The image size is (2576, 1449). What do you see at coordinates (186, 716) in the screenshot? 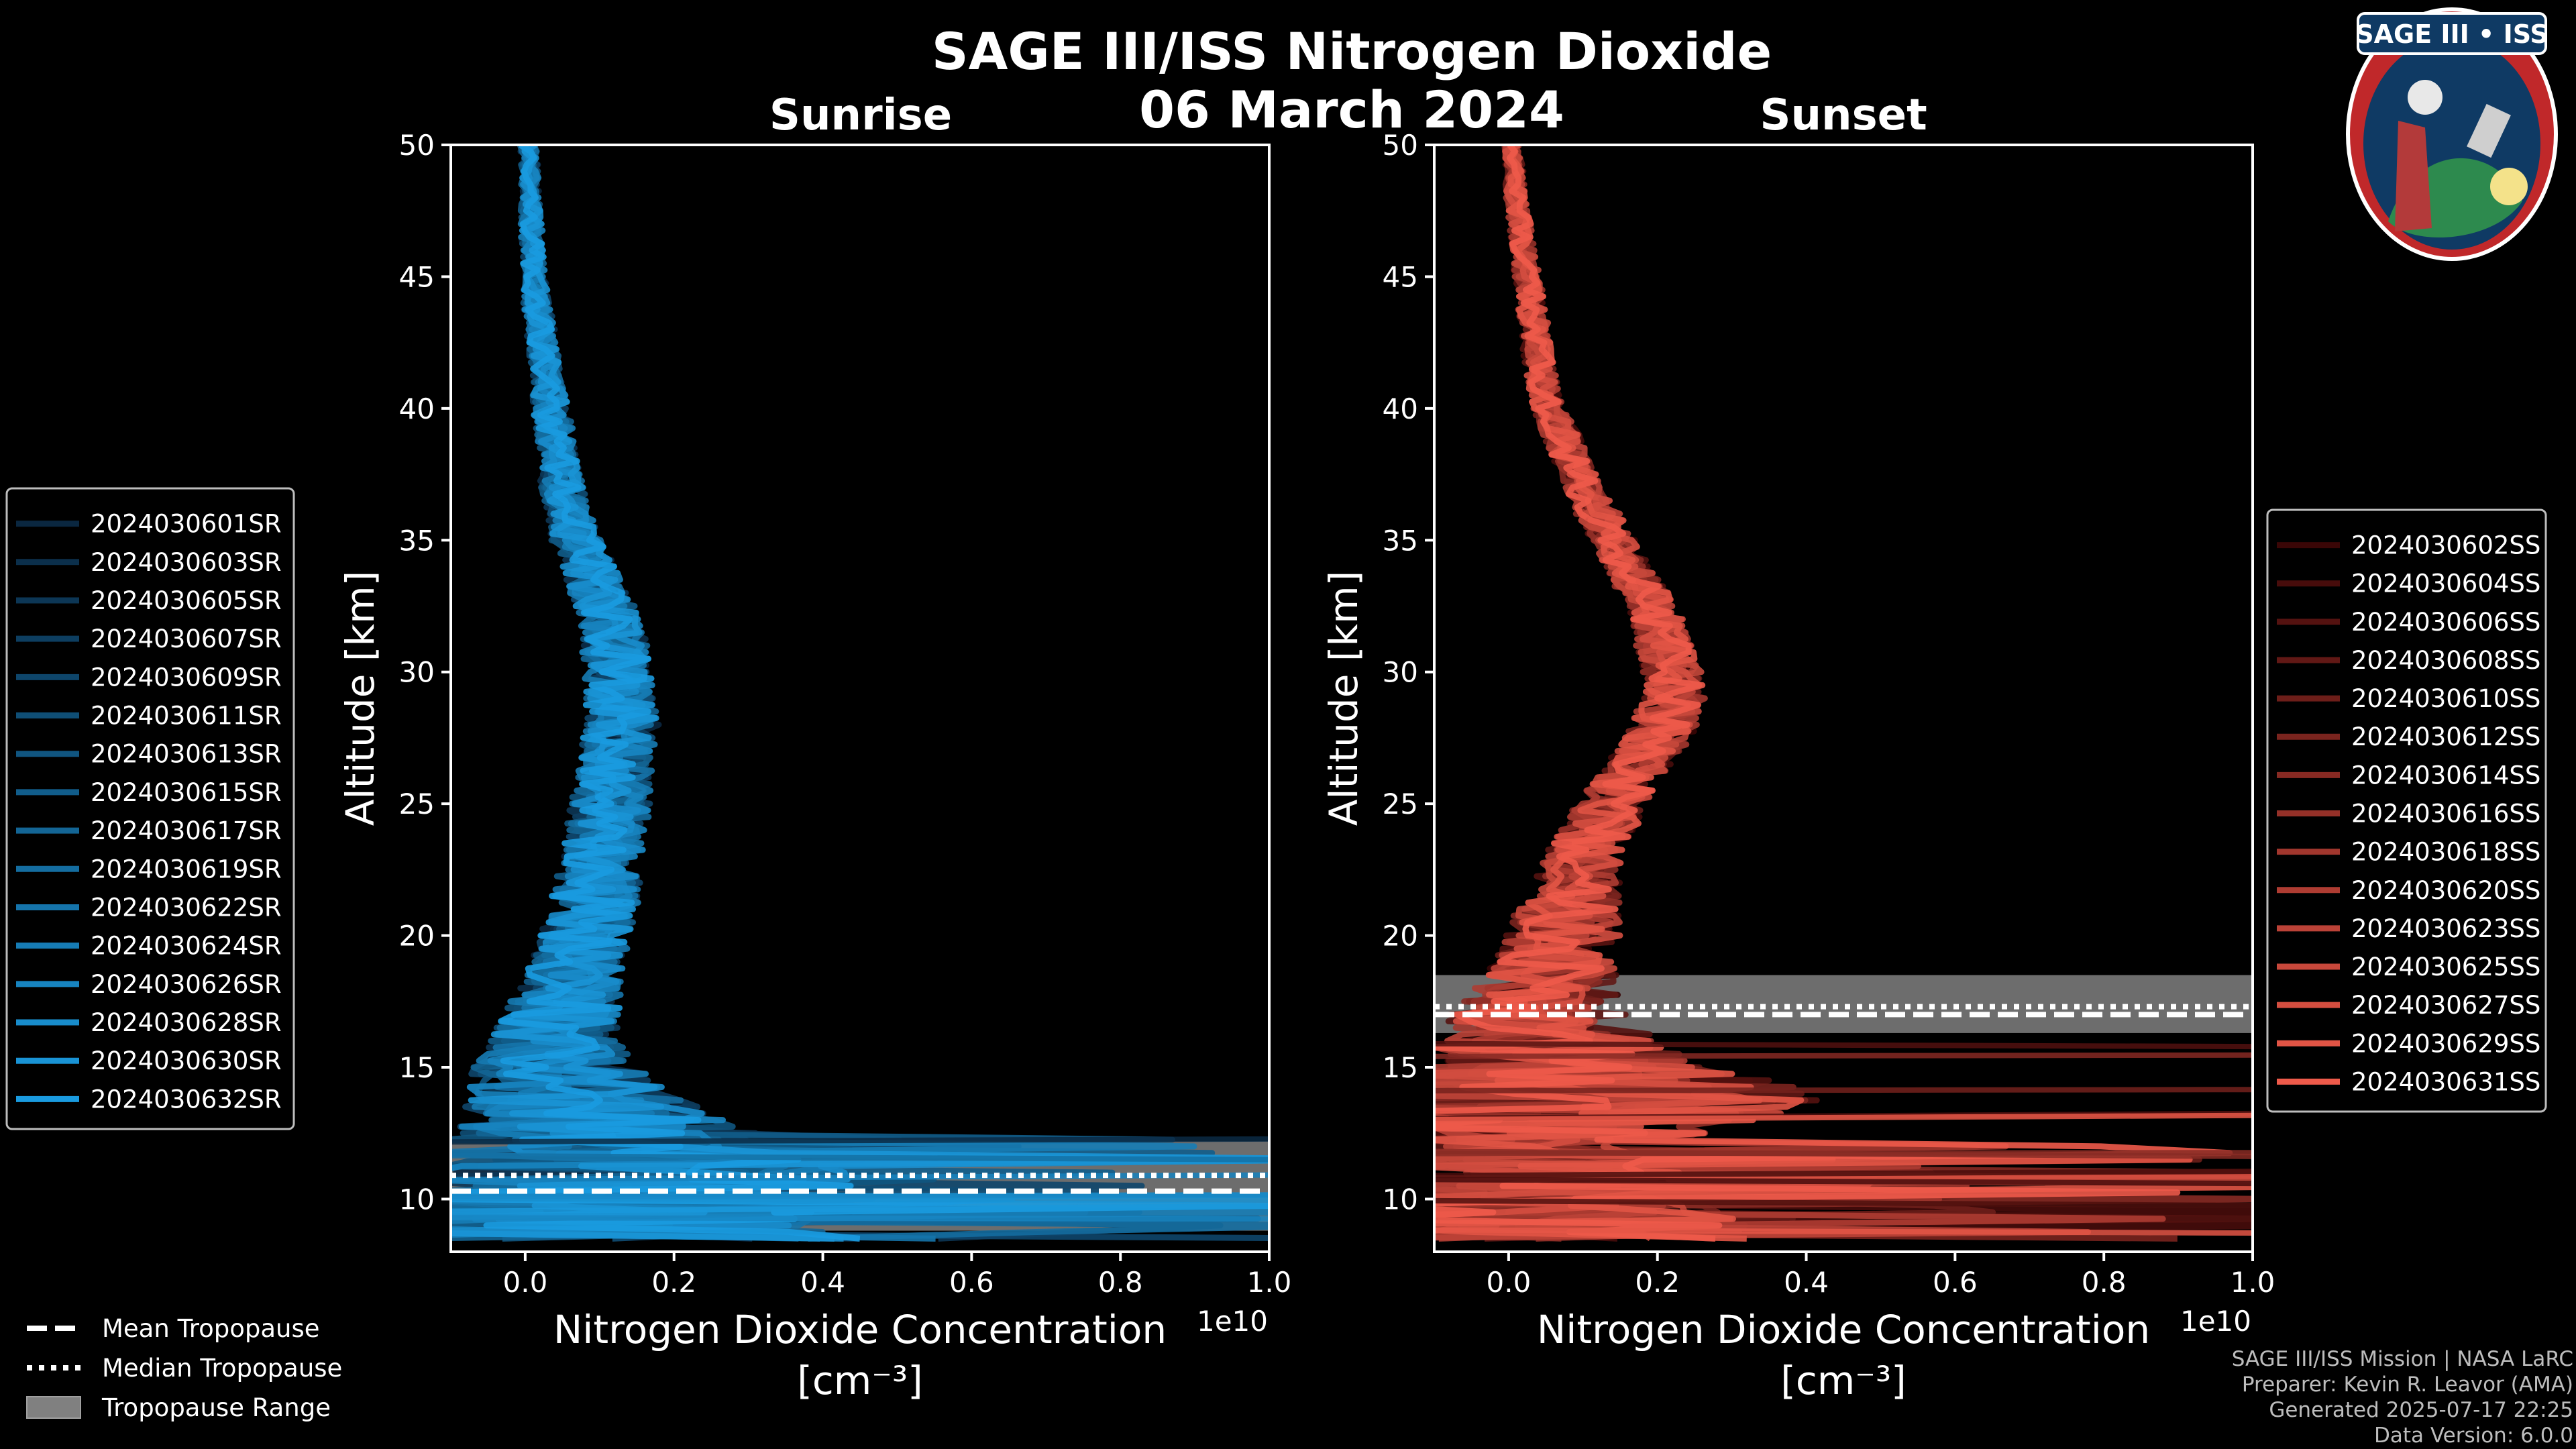
I see `legend-entry: 2024030611SR` at bounding box center [186, 716].